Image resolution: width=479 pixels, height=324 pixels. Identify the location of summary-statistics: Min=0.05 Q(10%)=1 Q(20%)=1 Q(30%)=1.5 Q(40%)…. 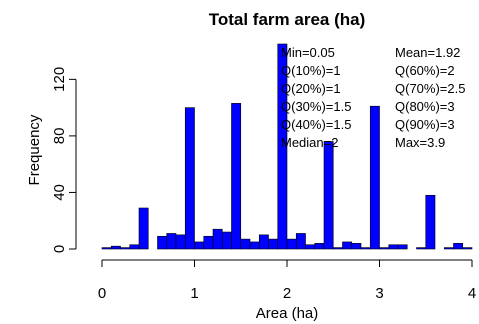
(373, 97).